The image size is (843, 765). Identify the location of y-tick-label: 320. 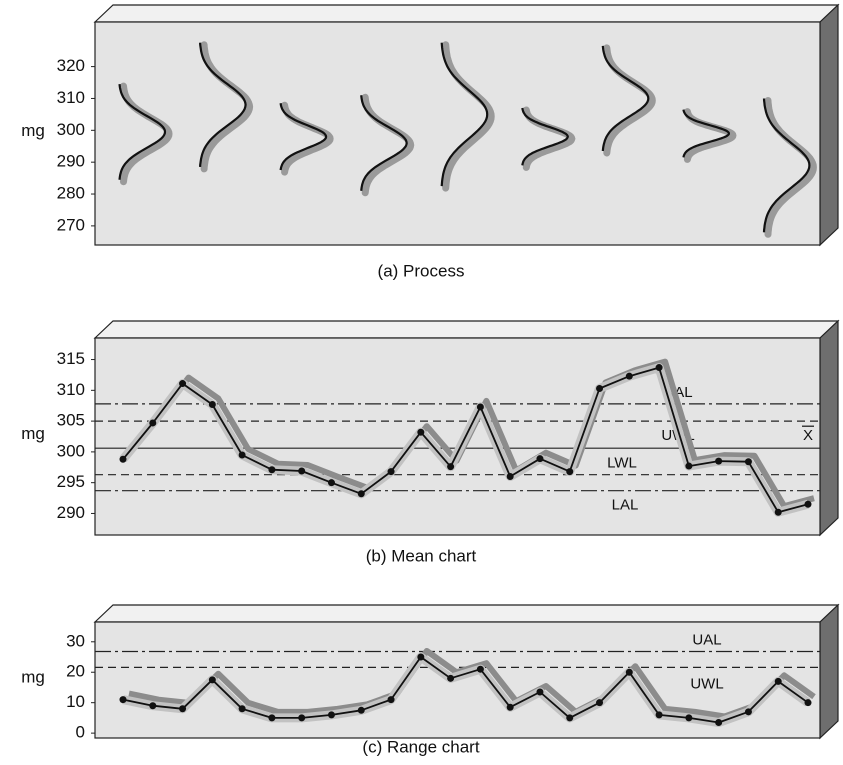
(71, 65).